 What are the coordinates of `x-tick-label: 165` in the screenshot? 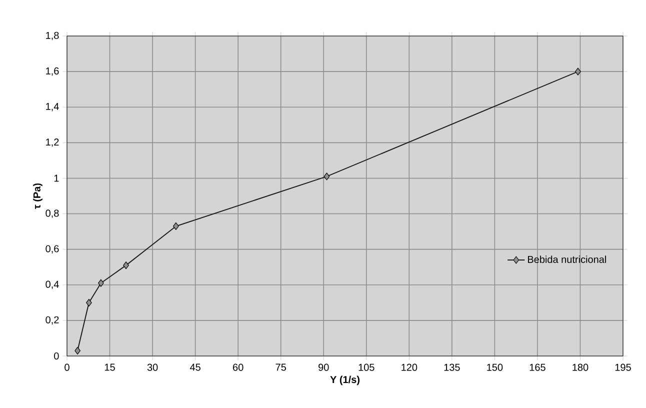 It's located at (538, 367).